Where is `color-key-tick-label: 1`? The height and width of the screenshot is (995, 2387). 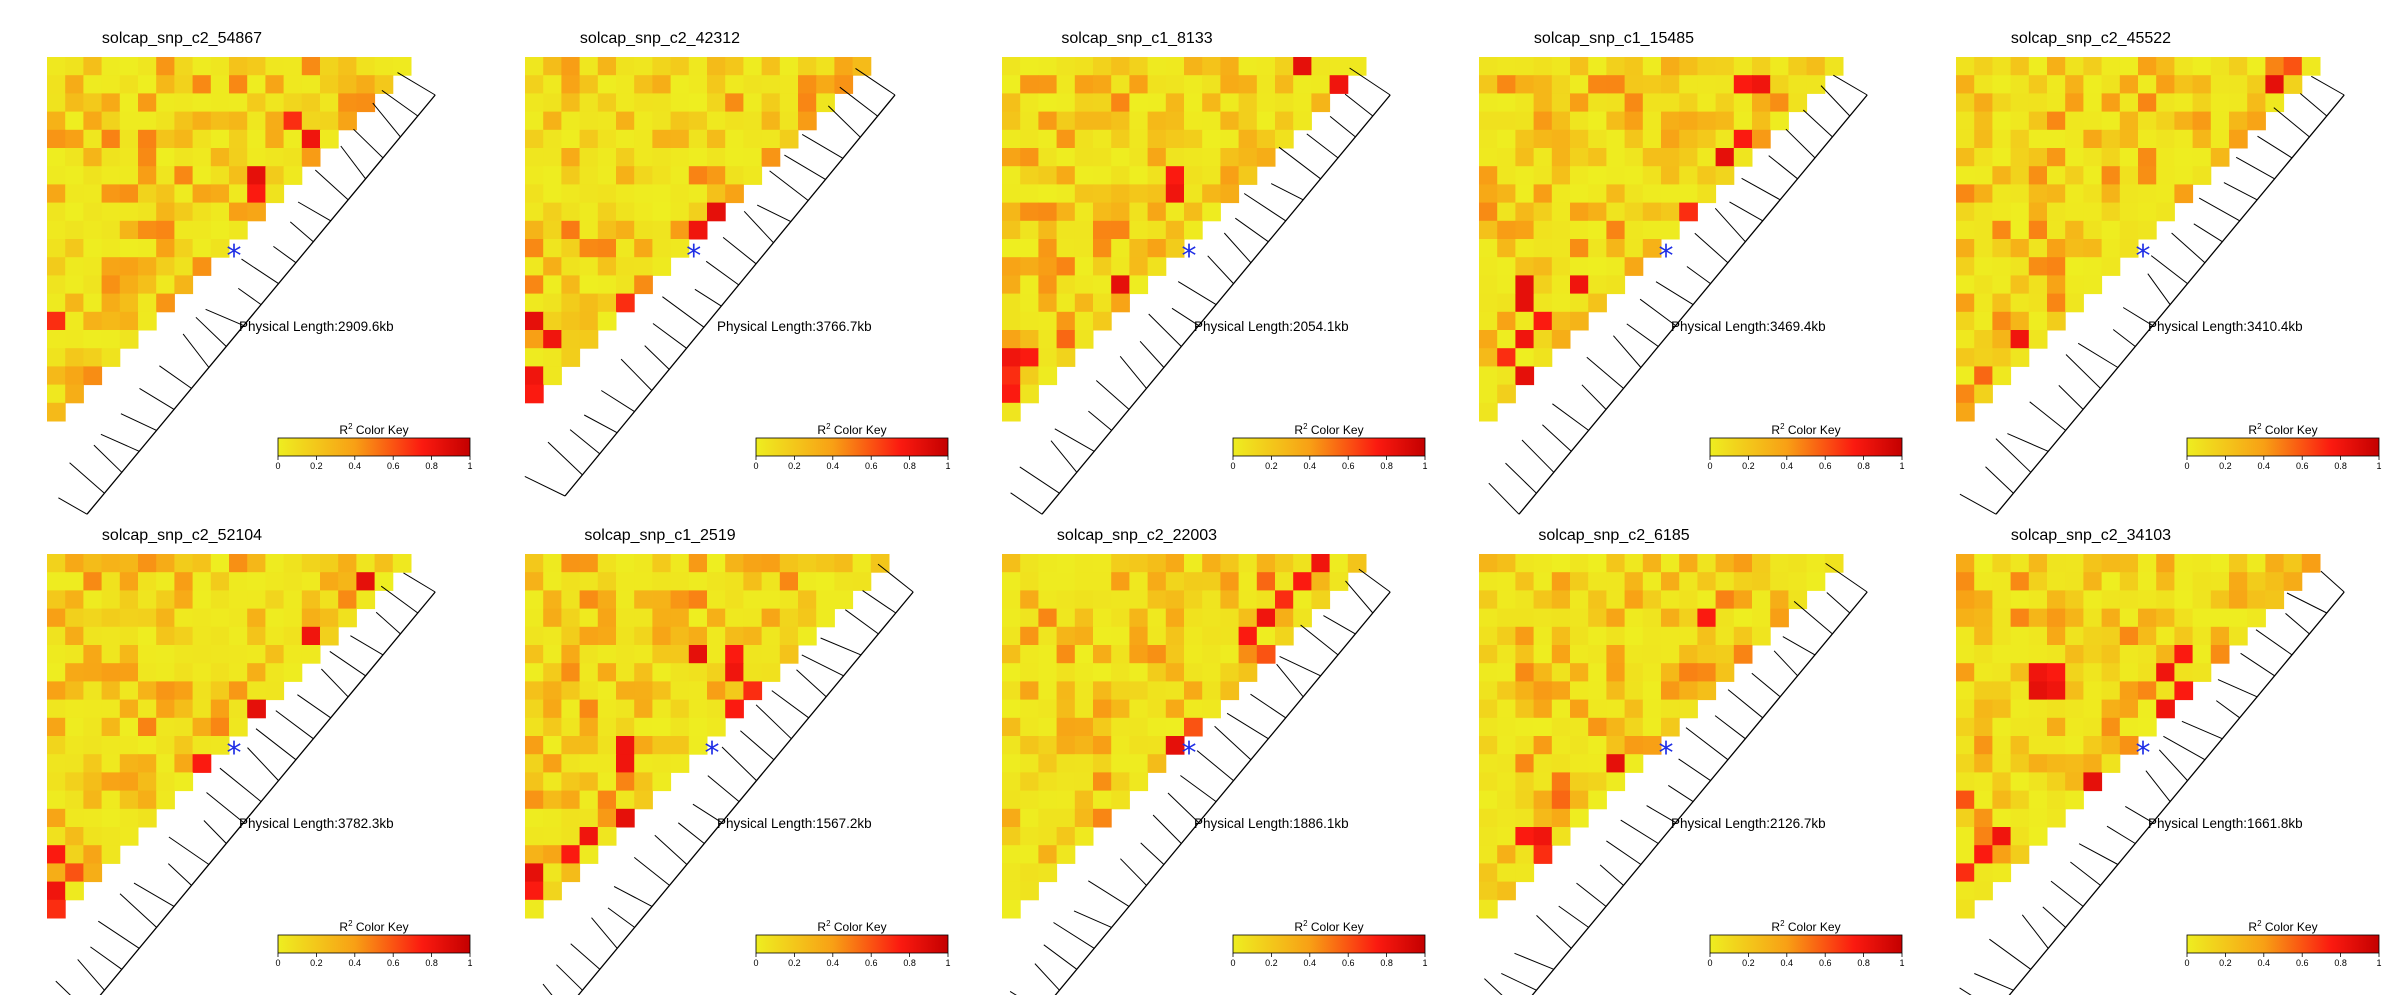 color-key-tick-label: 1 is located at coordinates (469, 466).